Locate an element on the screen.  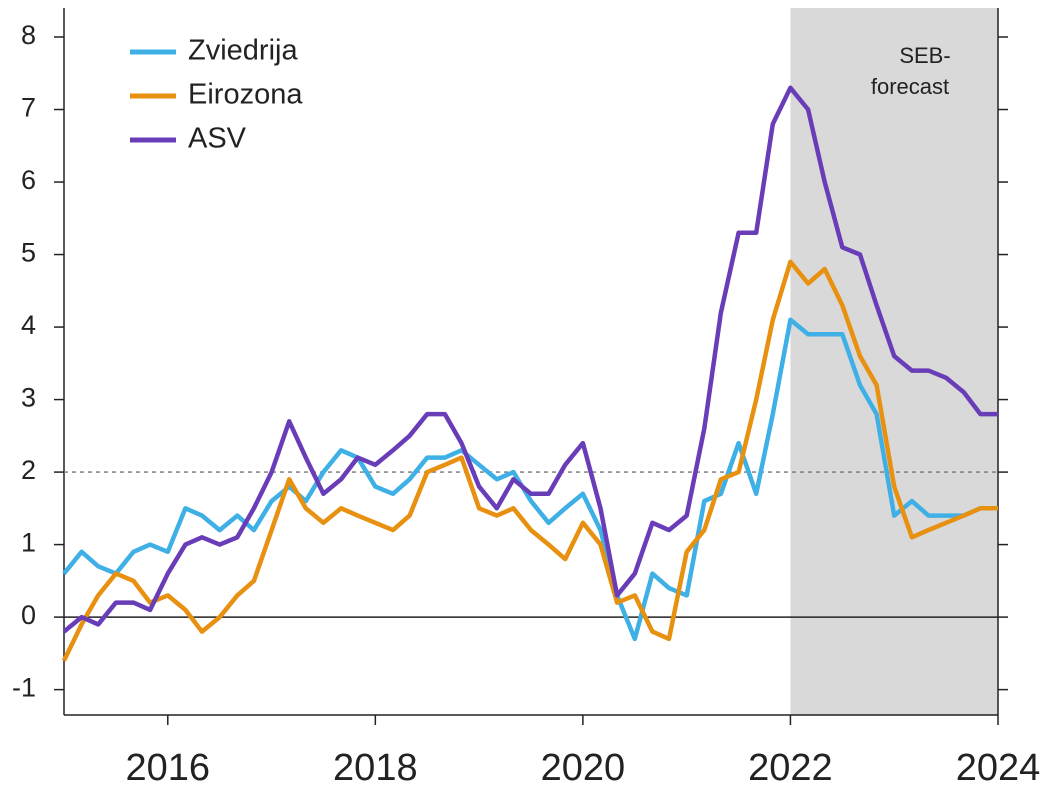
y-tick-label: 2 is located at coordinates (28, 470).